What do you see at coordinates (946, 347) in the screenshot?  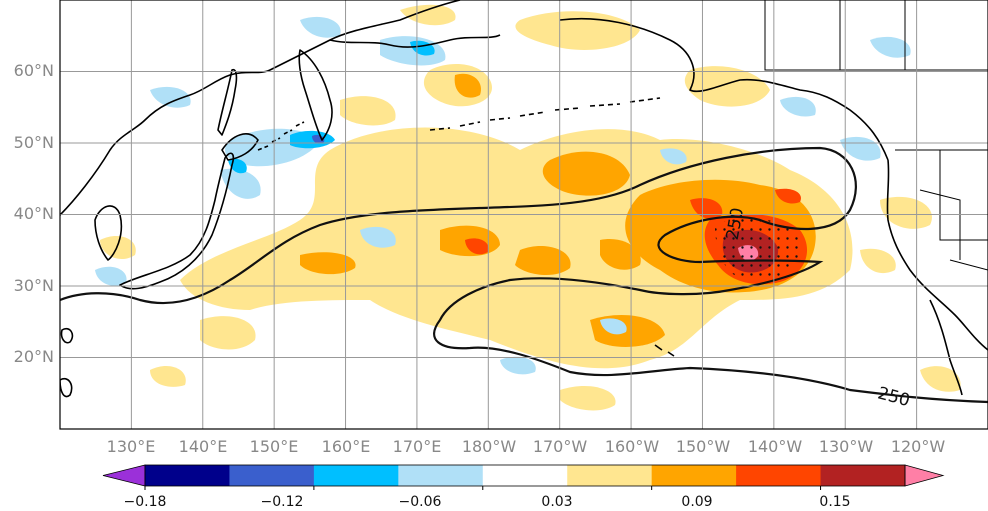 I see `coast-baja` at bounding box center [946, 347].